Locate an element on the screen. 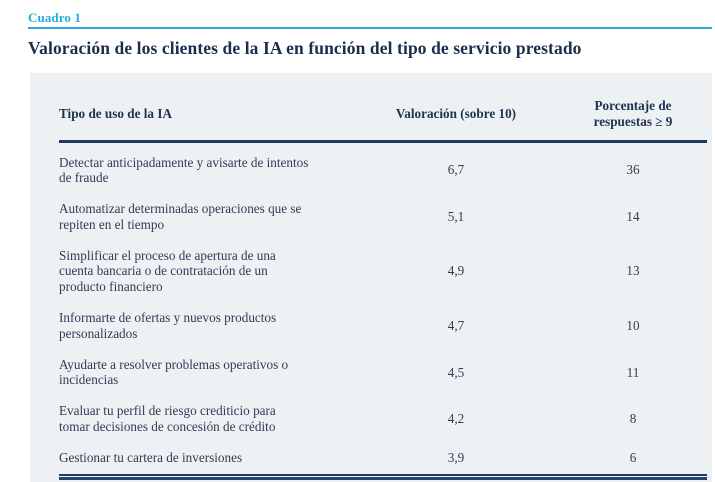 This screenshot has height=482, width=715. row-valoracion: 4,9 is located at coordinates (456, 271).